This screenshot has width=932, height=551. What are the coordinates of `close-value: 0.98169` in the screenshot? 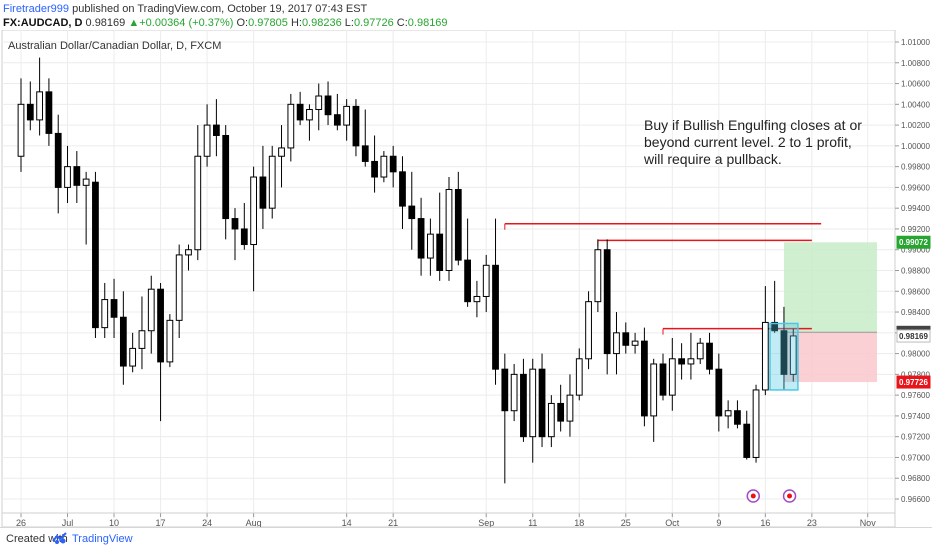 It's located at (427, 23).